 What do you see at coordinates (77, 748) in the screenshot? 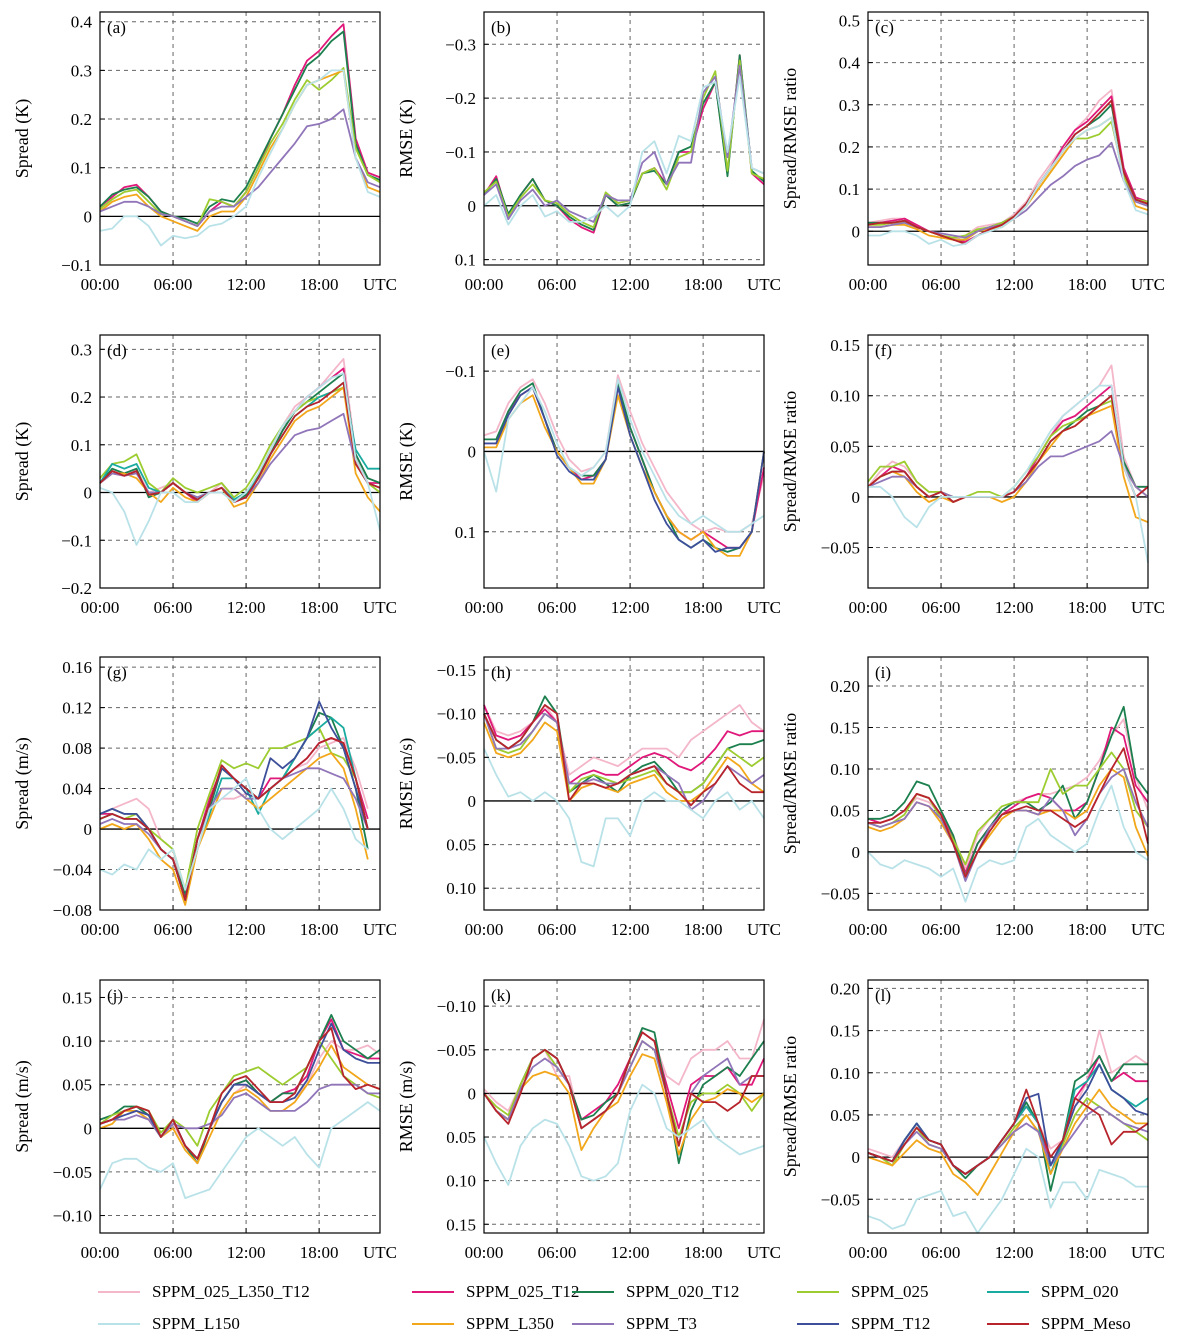
I see `y-tick-label: 0.08` at bounding box center [77, 748].